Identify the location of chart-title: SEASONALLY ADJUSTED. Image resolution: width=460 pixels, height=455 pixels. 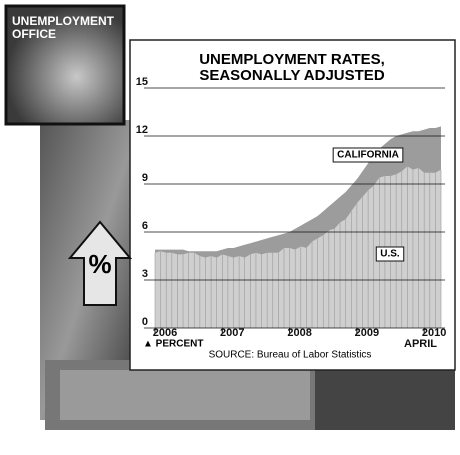
(291, 75).